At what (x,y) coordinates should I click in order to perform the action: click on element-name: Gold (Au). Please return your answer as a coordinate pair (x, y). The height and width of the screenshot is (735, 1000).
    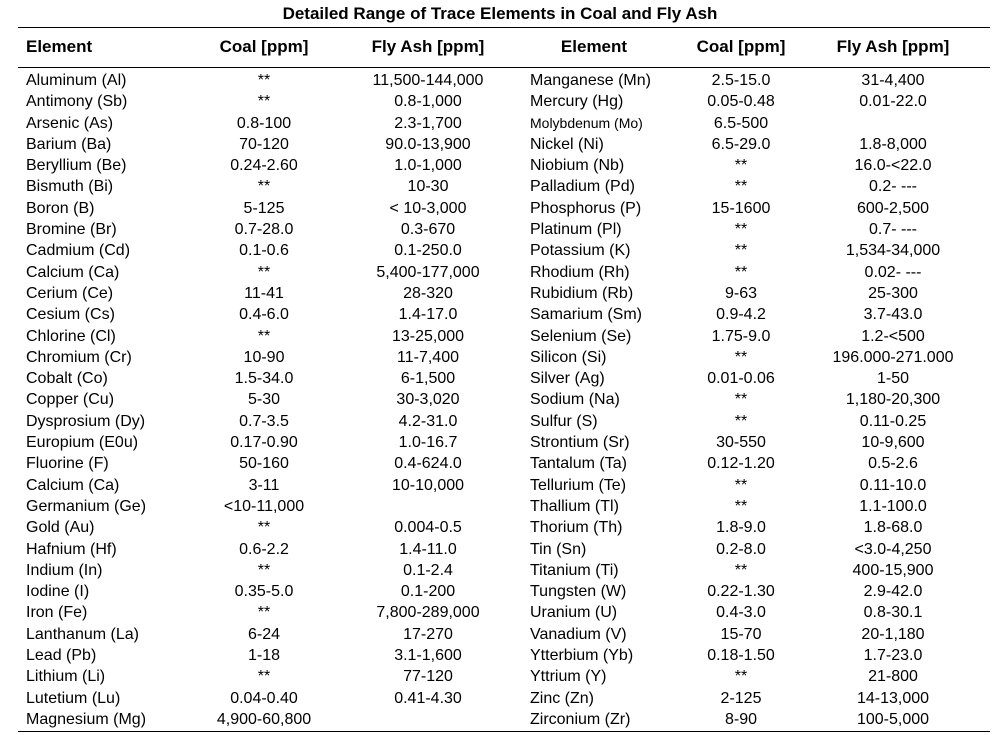
    Looking at the image, I should click on (60, 528).